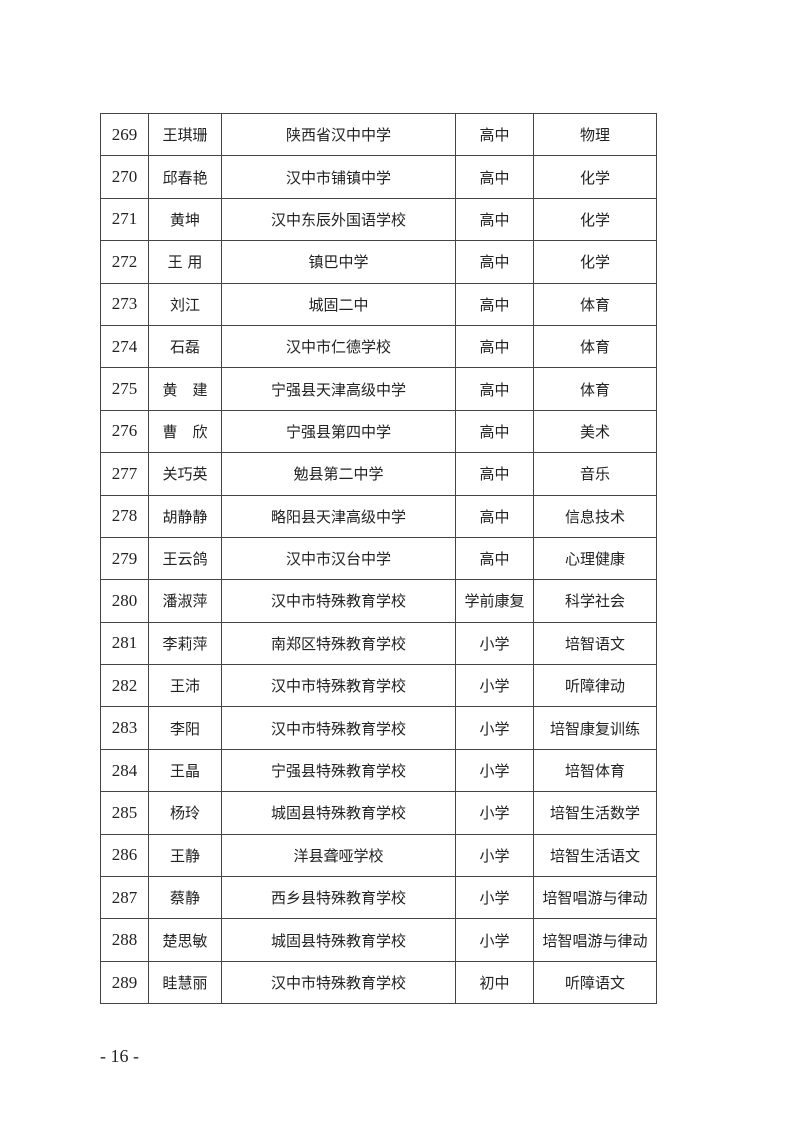 The width and height of the screenshot is (793, 1121). Describe the element at coordinates (494, 601) in the screenshot. I see `school-level: 学前康复` at that location.